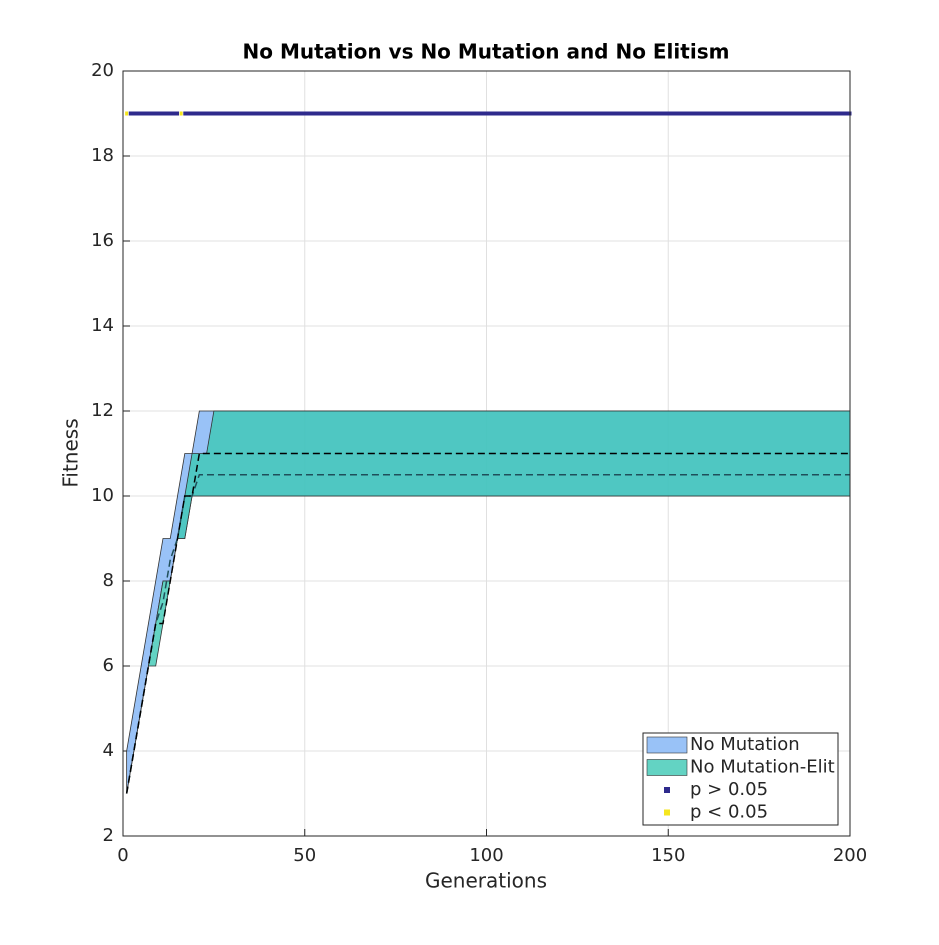  Describe the element at coordinates (108, 750) in the screenshot. I see `y-tick-label: 4` at that location.